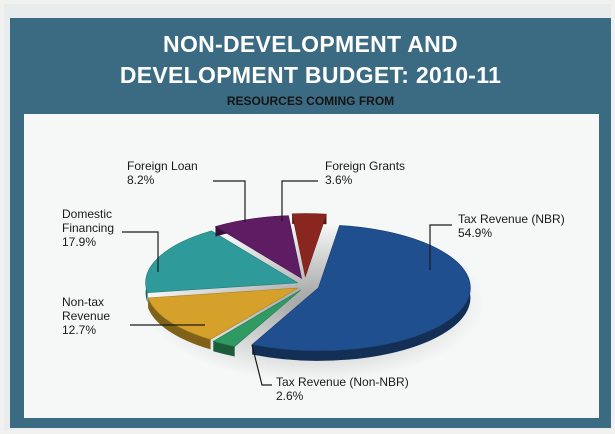 This screenshot has height=434, width=615. Describe the element at coordinates (140, 251) in the screenshot. I see `leader-line-domestic` at that location.